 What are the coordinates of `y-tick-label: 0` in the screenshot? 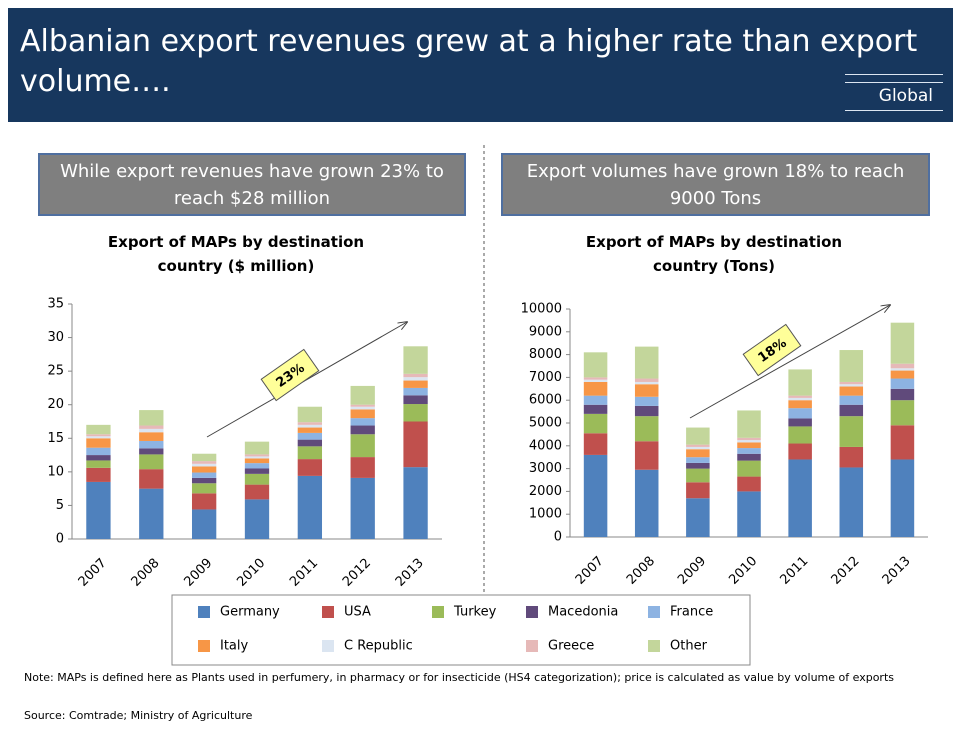 It's located at (60, 539).